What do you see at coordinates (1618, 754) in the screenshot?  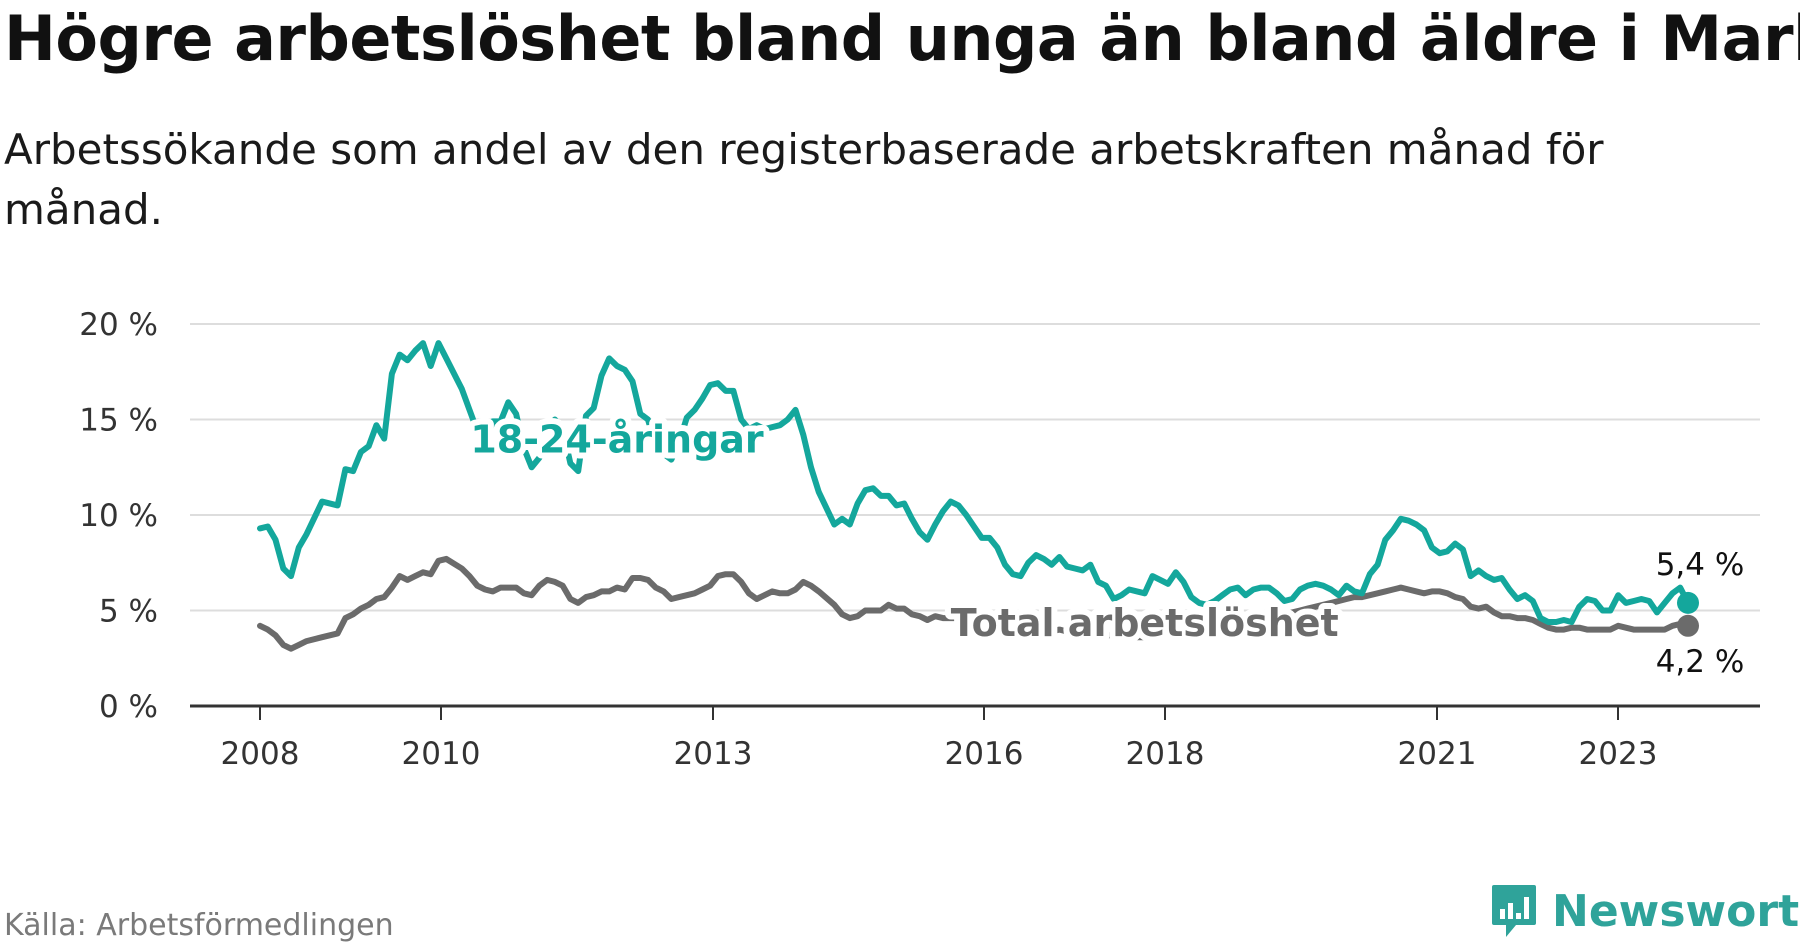 I see `x-tick-label: 2023` at bounding box center [1618, 754].